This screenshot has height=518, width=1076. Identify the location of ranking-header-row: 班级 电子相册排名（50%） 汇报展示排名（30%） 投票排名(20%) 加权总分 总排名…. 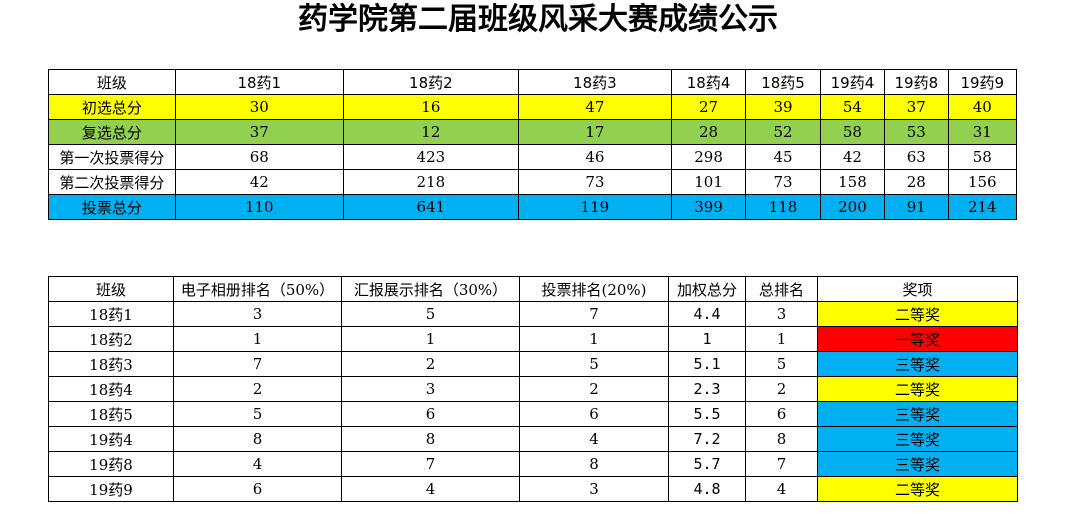
(533, 289).